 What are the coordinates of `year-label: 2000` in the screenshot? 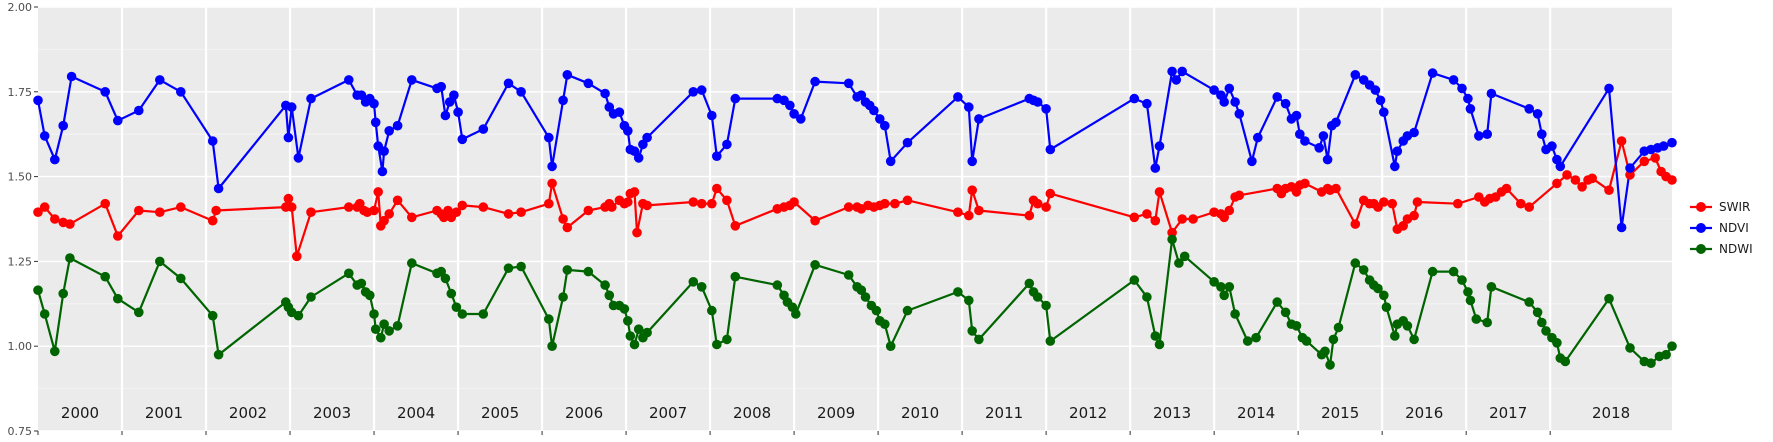 It's located at (80, 413).